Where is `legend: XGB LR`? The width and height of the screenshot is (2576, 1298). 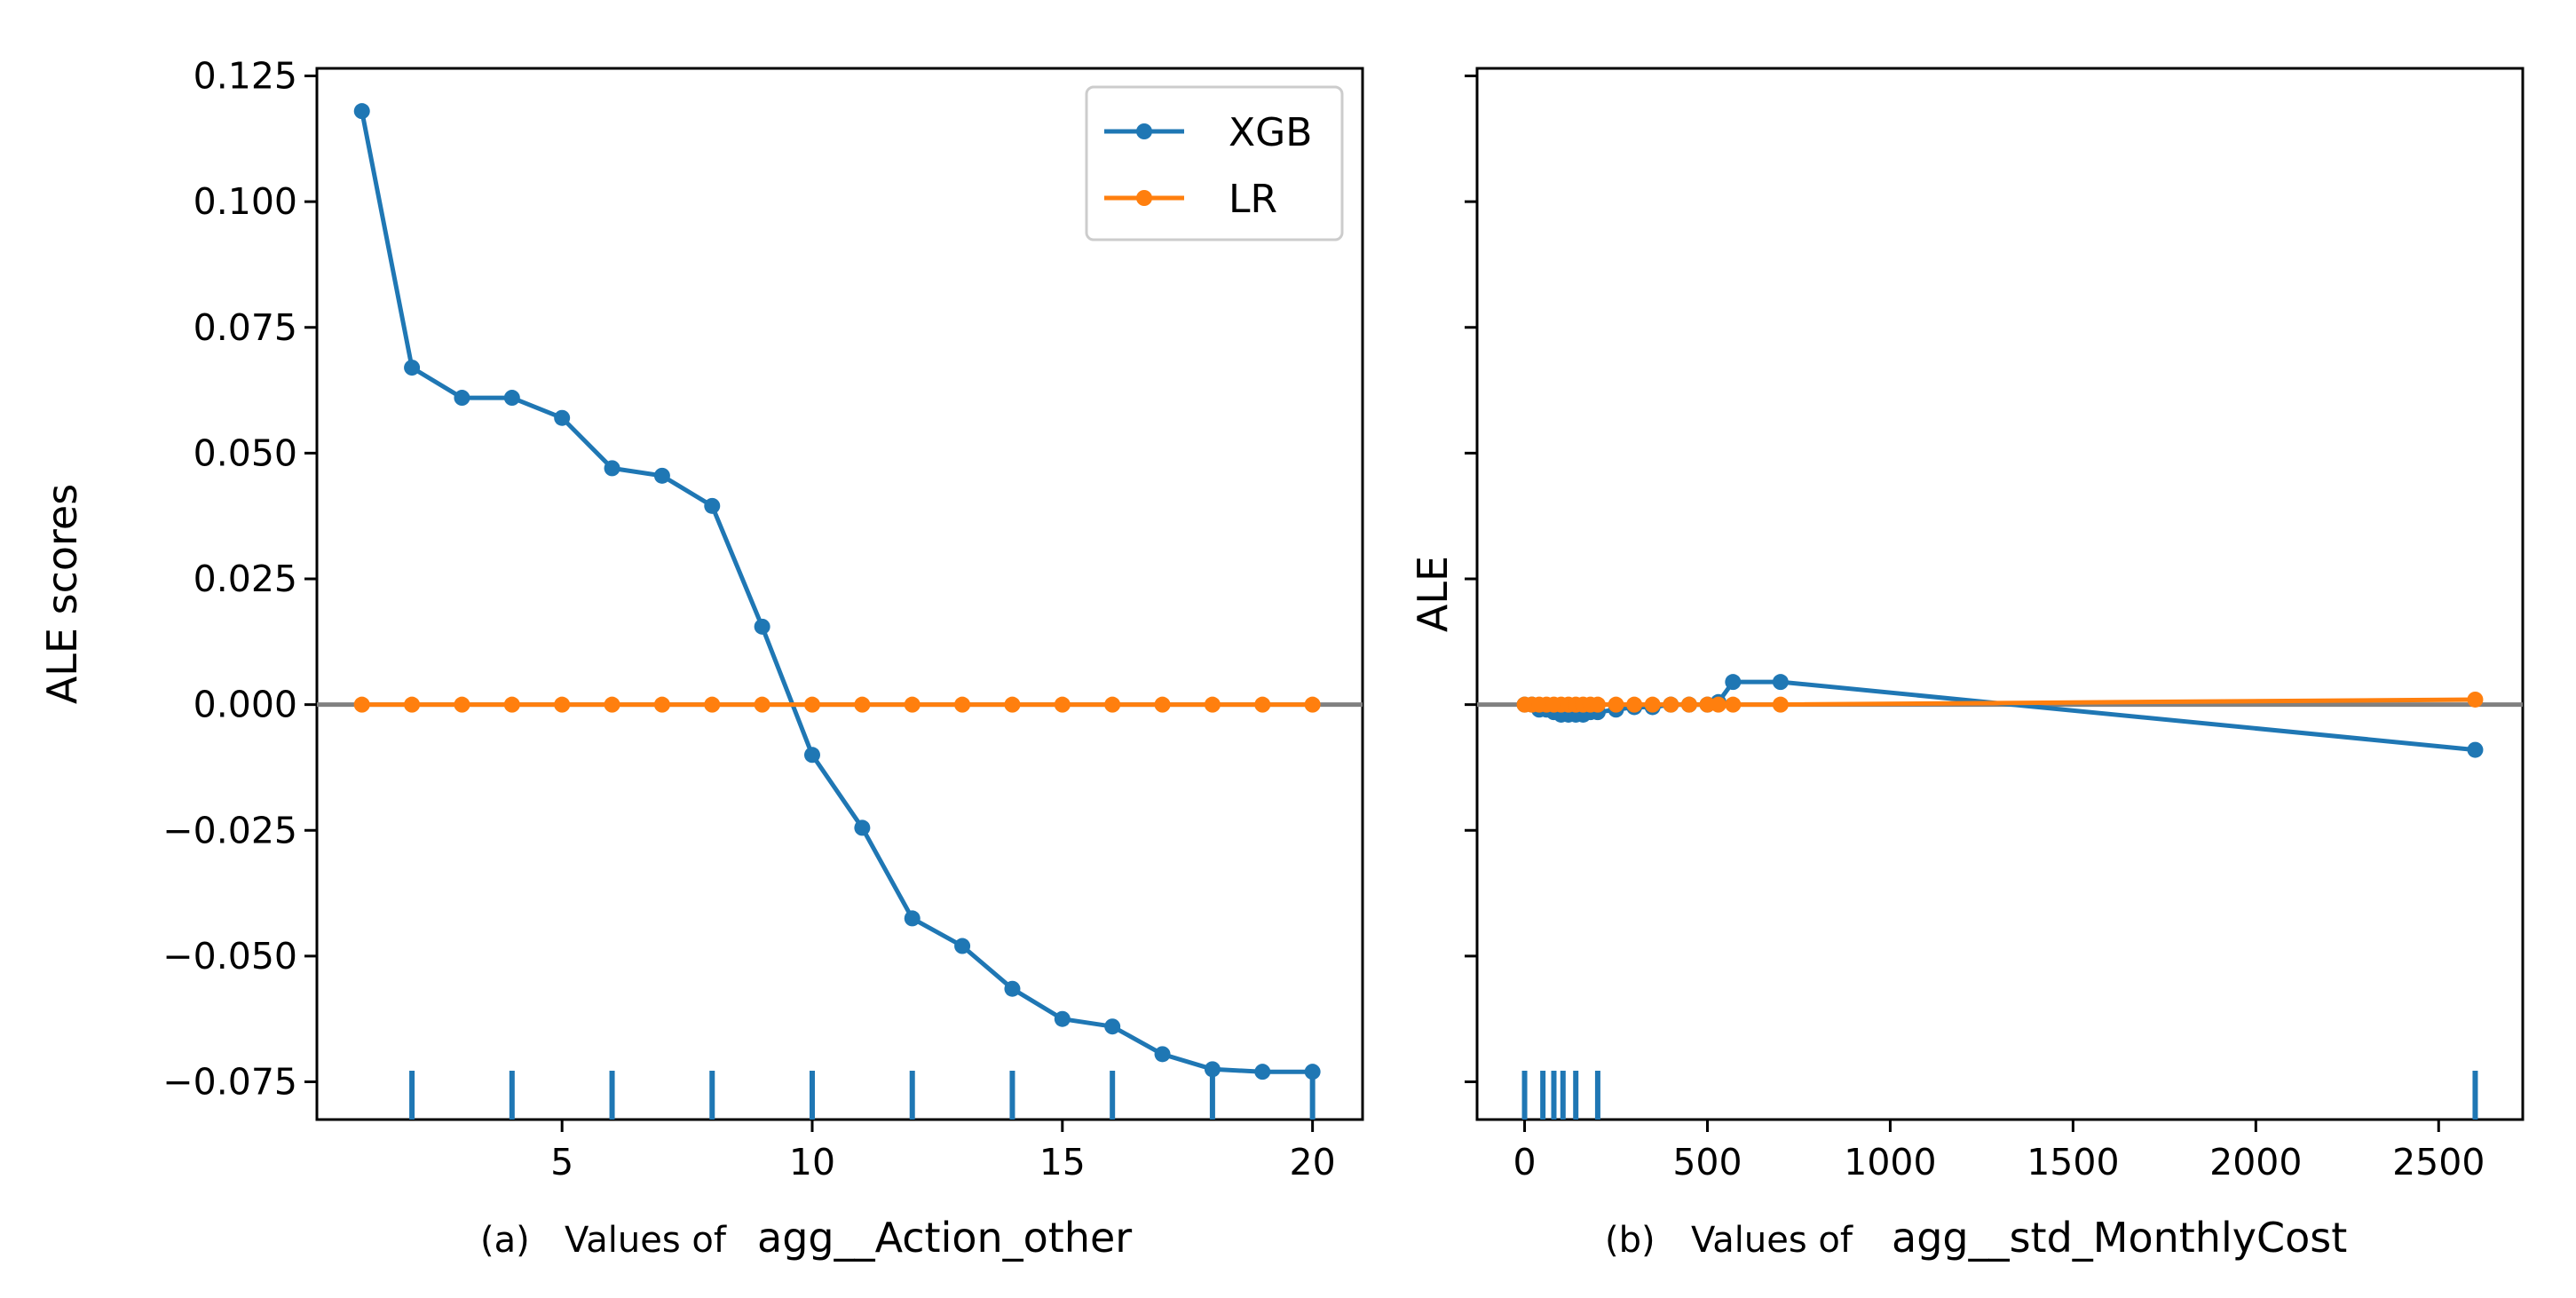
legend: XGB LR is located at coordinates (1214, 163).